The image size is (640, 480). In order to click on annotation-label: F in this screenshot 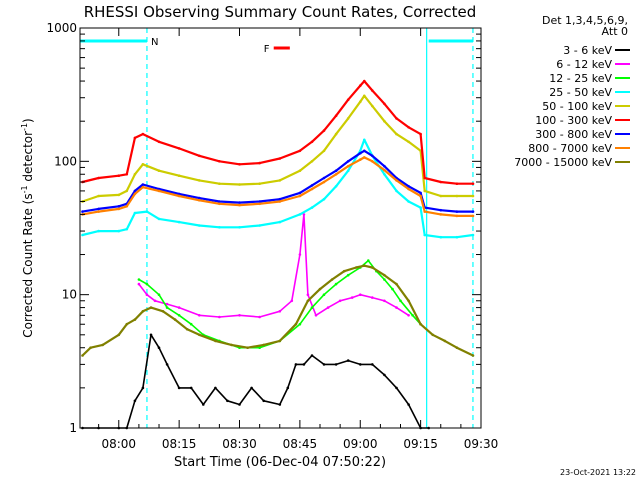, I will do `click(267, 49)`.